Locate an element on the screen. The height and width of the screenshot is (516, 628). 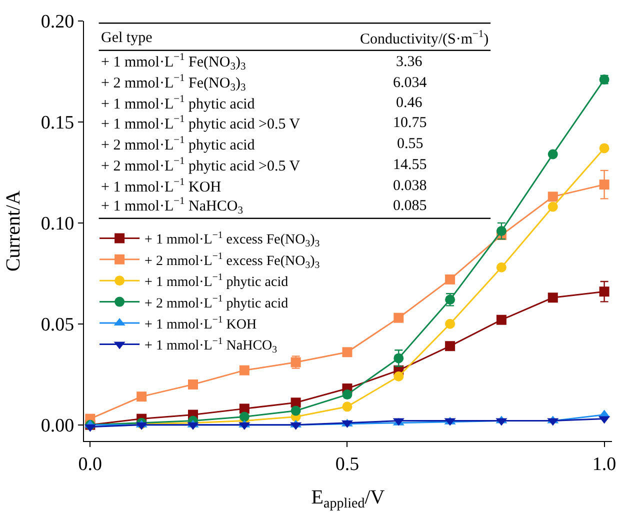
x-tick-label: 1.0 is located at coordinates (604, 464).